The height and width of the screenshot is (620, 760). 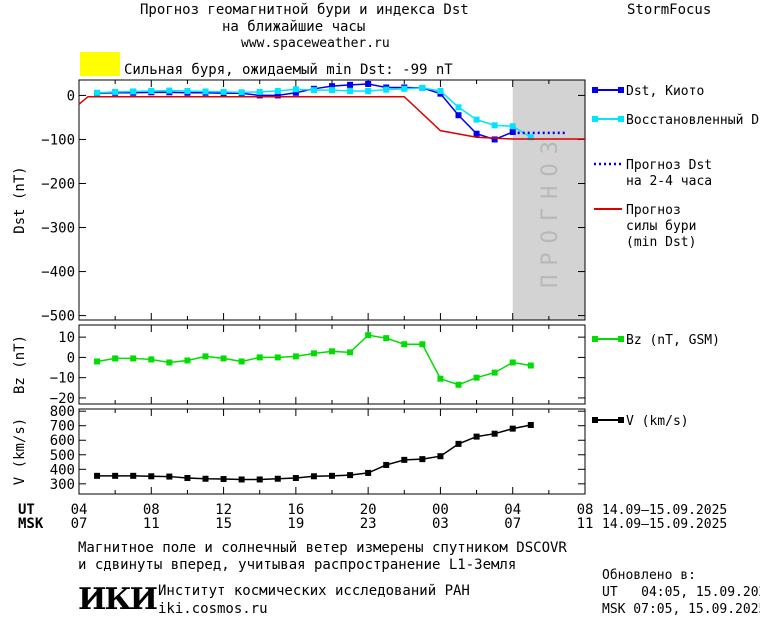 I want to click on ut-tick-label: 12, so click(x=223, y=510).